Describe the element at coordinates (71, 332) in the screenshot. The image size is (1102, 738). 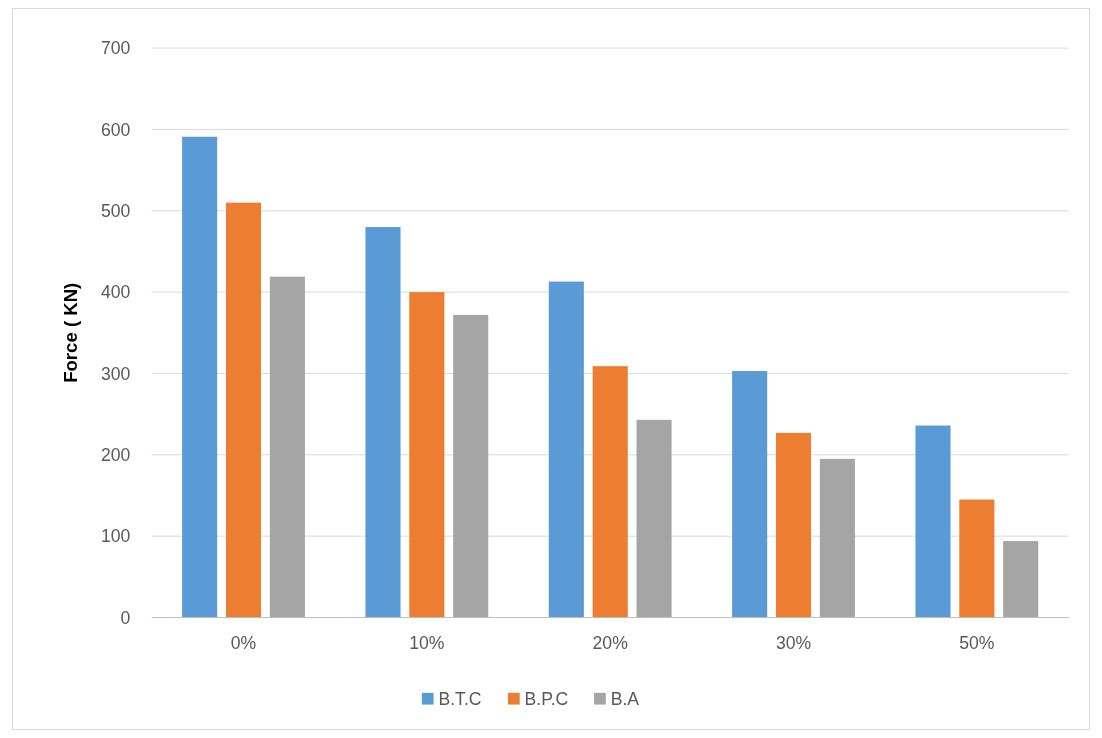
I see `y-axis-title: Force ( KN)` at that location.